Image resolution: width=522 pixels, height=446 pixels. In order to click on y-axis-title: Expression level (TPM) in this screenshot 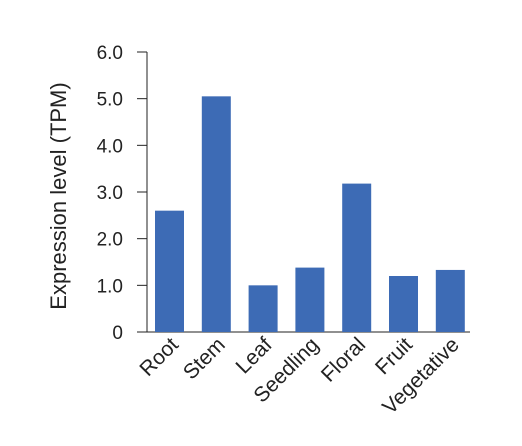, I will do `click(58, 195)`.